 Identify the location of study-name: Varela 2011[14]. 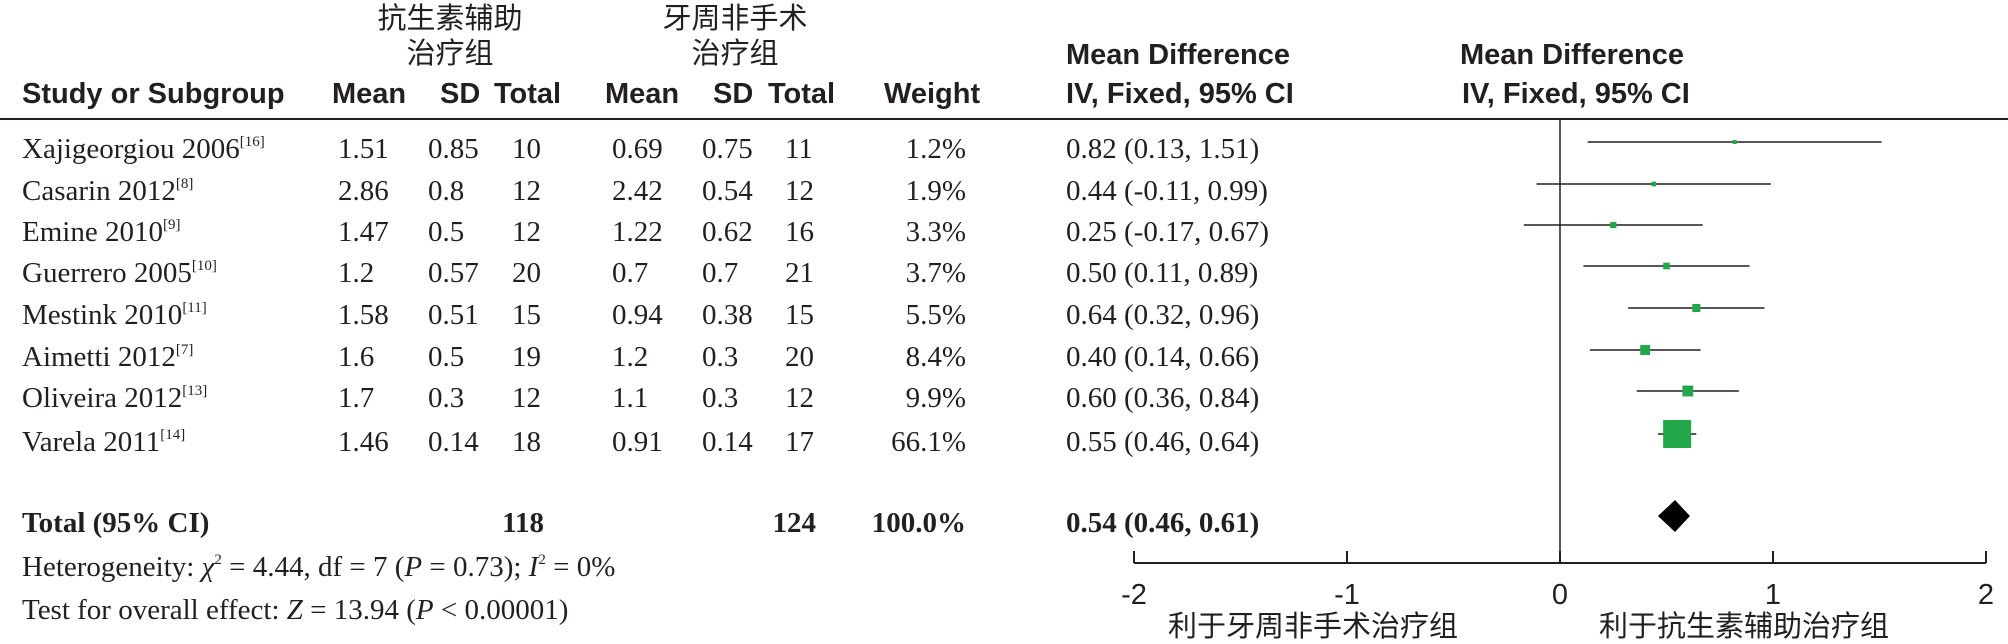
(103, 442).